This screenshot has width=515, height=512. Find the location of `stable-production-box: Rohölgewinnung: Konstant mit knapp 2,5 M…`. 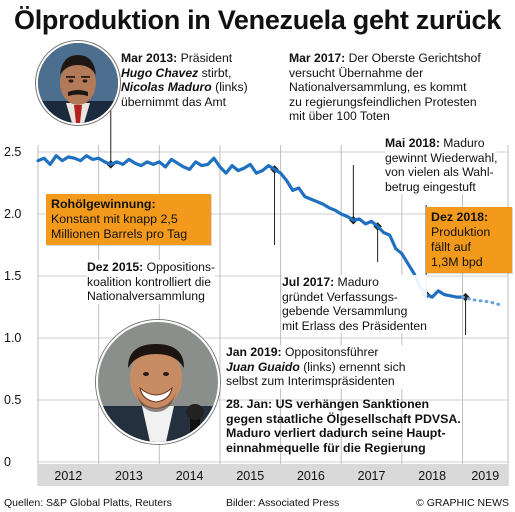

stable-production-box: Rohölgewinnung: Konstant mit knapp 2,5 M… is located at coordinates (128, 219).